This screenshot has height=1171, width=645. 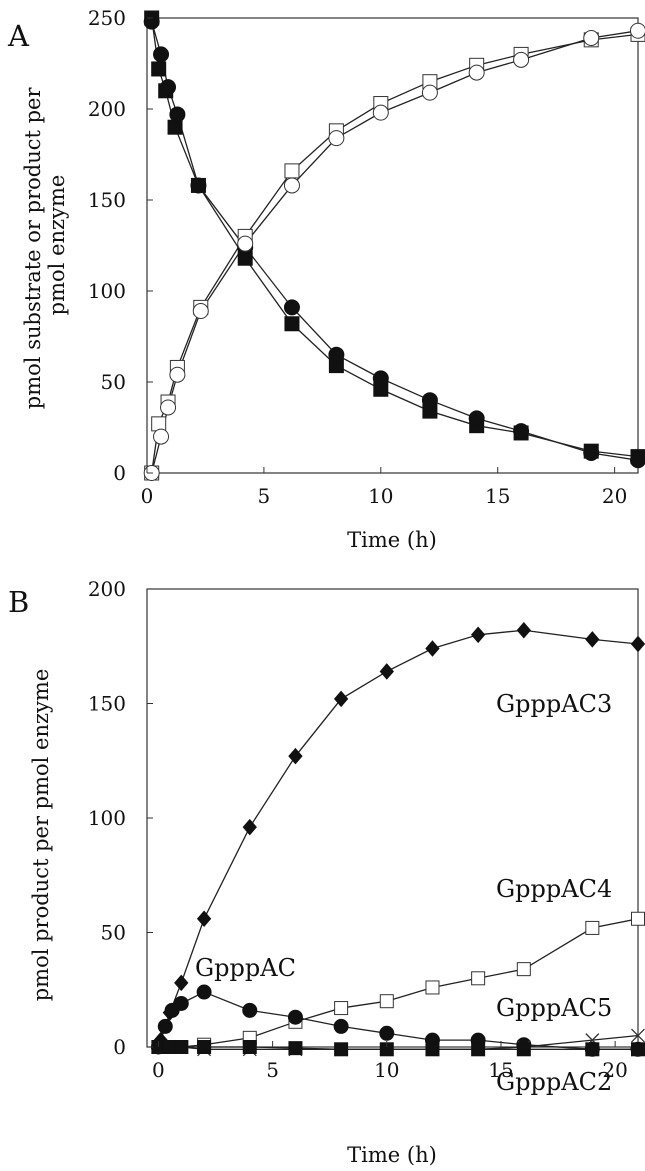 I want to click on y-tick-label-a-0: 0, so click(x=119, y=473).